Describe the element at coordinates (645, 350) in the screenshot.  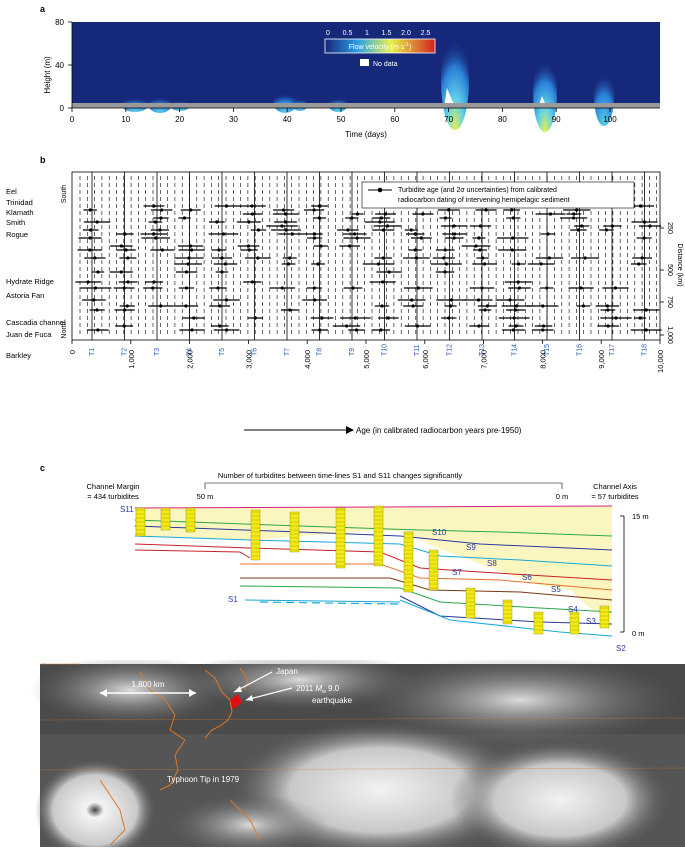
I see `event-label: T18` at that location.